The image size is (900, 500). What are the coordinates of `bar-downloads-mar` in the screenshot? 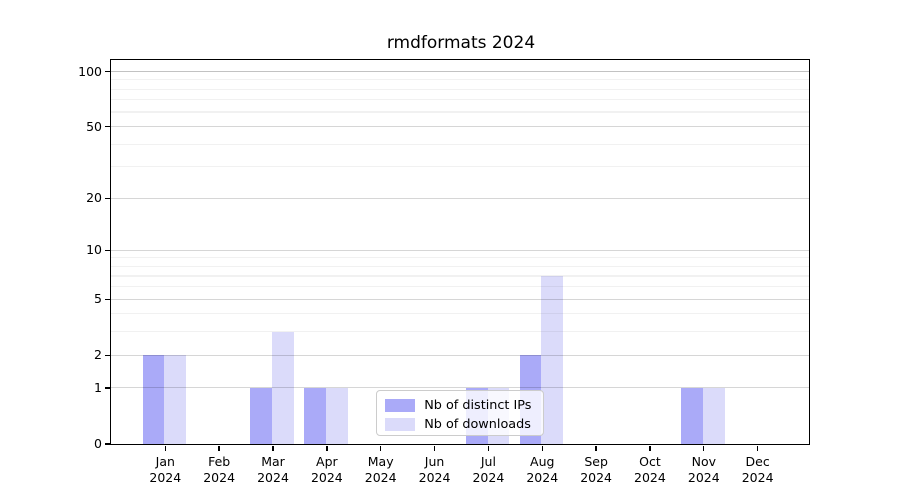 It's located at (283, 387).